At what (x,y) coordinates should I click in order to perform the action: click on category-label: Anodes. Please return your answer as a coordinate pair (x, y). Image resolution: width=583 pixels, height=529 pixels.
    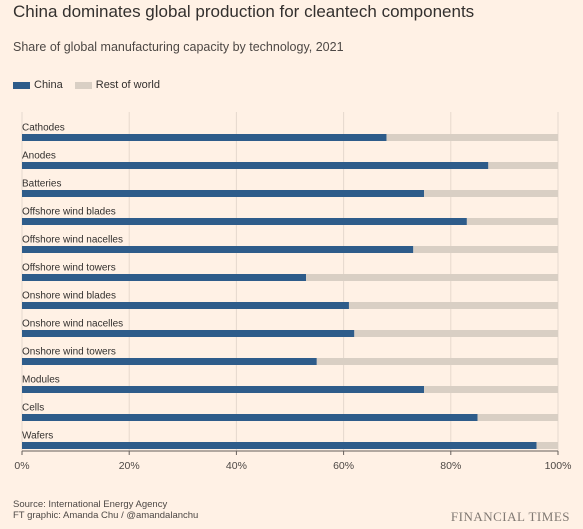
    Looking at the image, I should click on (39, 156).